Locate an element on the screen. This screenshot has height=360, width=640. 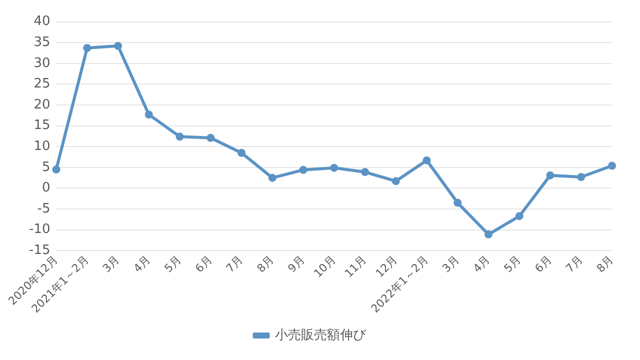
legend-label: 小売販売額伸び is located at coordinates (320, 335).